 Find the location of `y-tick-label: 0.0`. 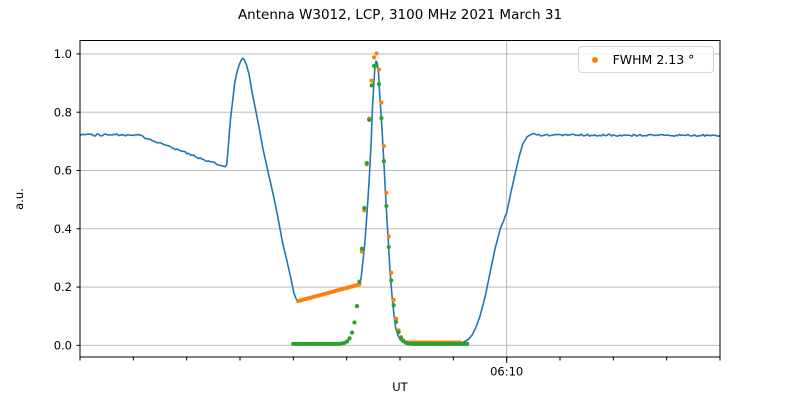

y-tick-label: 0.0 is located at coordinates (63, 345).